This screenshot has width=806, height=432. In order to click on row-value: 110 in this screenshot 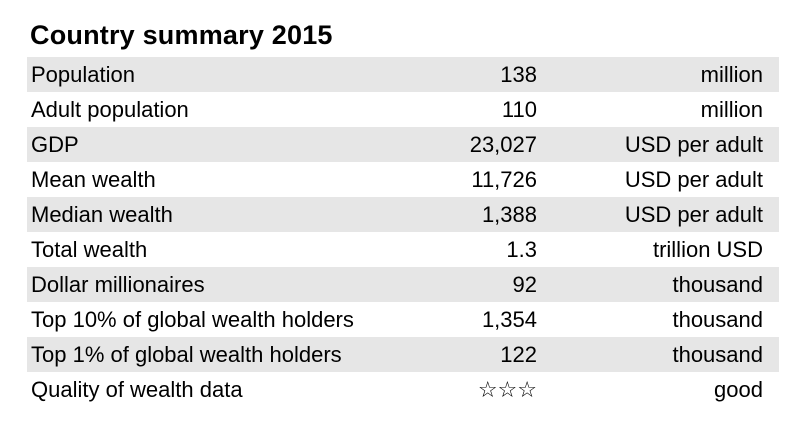, I will do `click(519, 109)`.